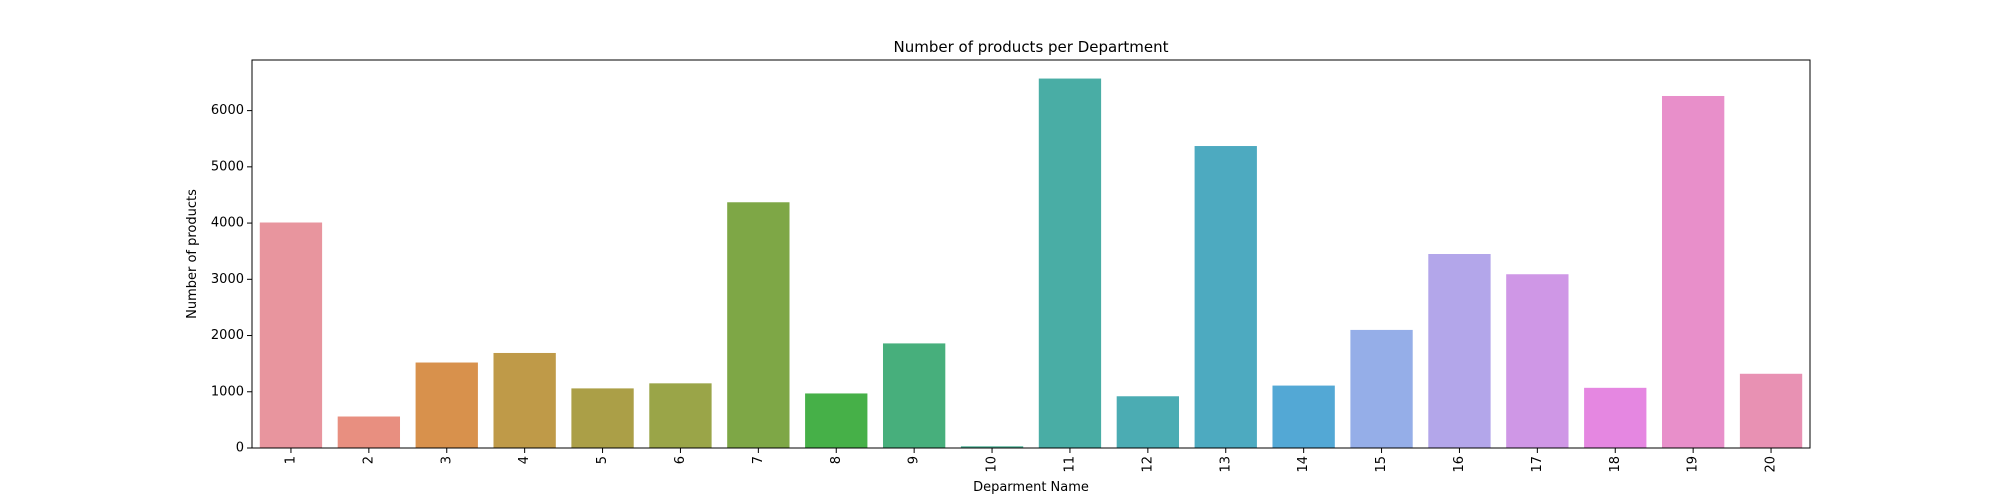 The height and width of the screenshot is (500, 2000). Describe the element at coordinates (602, 460) in the screenshot. I see `x-tick-label: 5` at that location.